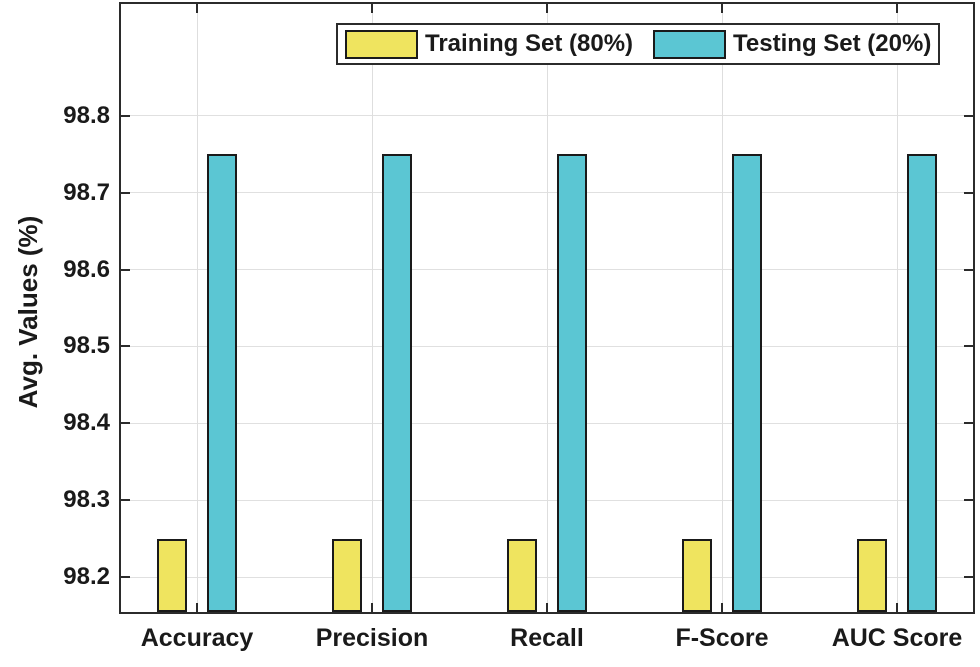  I want to click on y-tick-label: 98.8, so click(86, 115).